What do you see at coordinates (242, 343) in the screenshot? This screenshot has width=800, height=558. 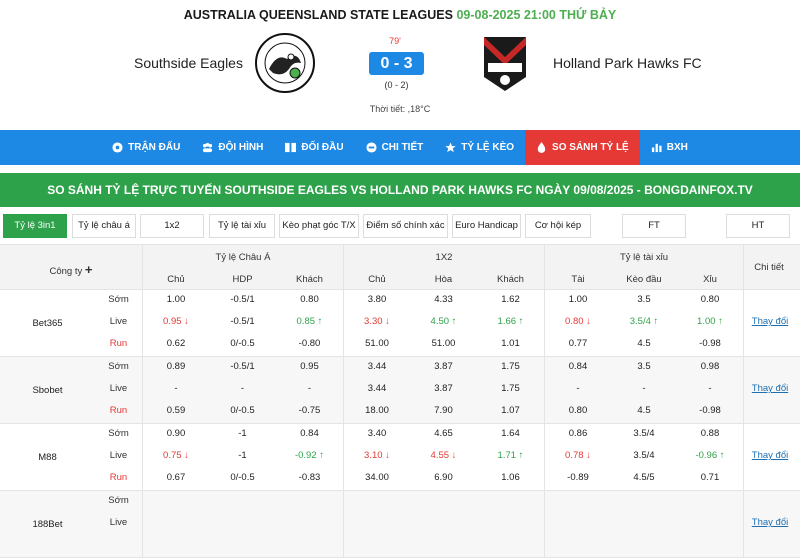 I see `odds-cell: 0/-0.5` at bounding box center [242, 343].